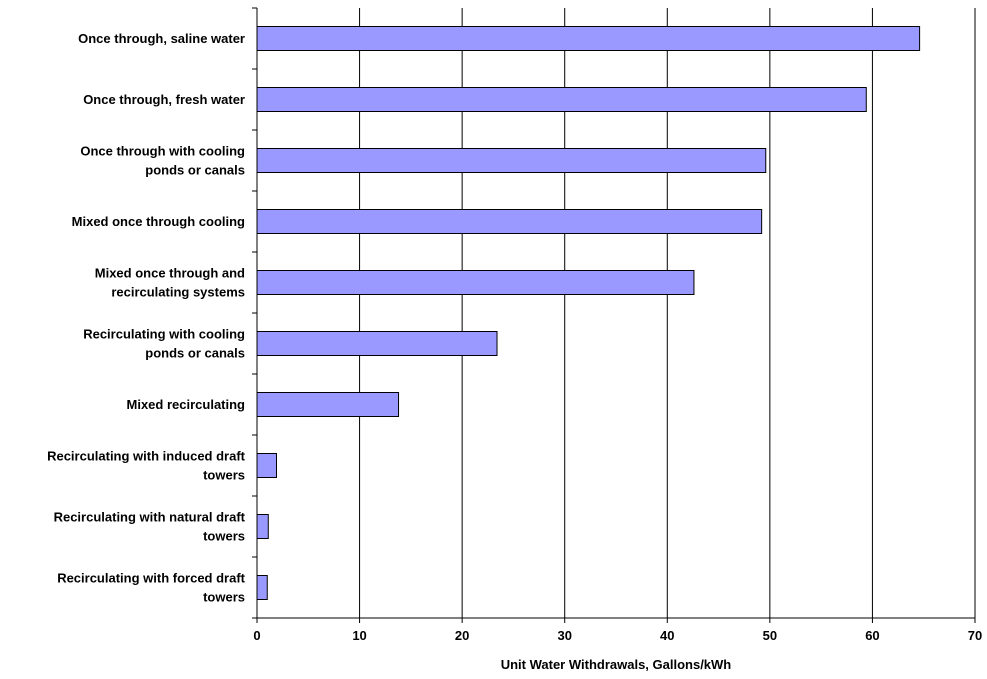  I want to click on category-label: Mixed once through and, so click(170, 273).